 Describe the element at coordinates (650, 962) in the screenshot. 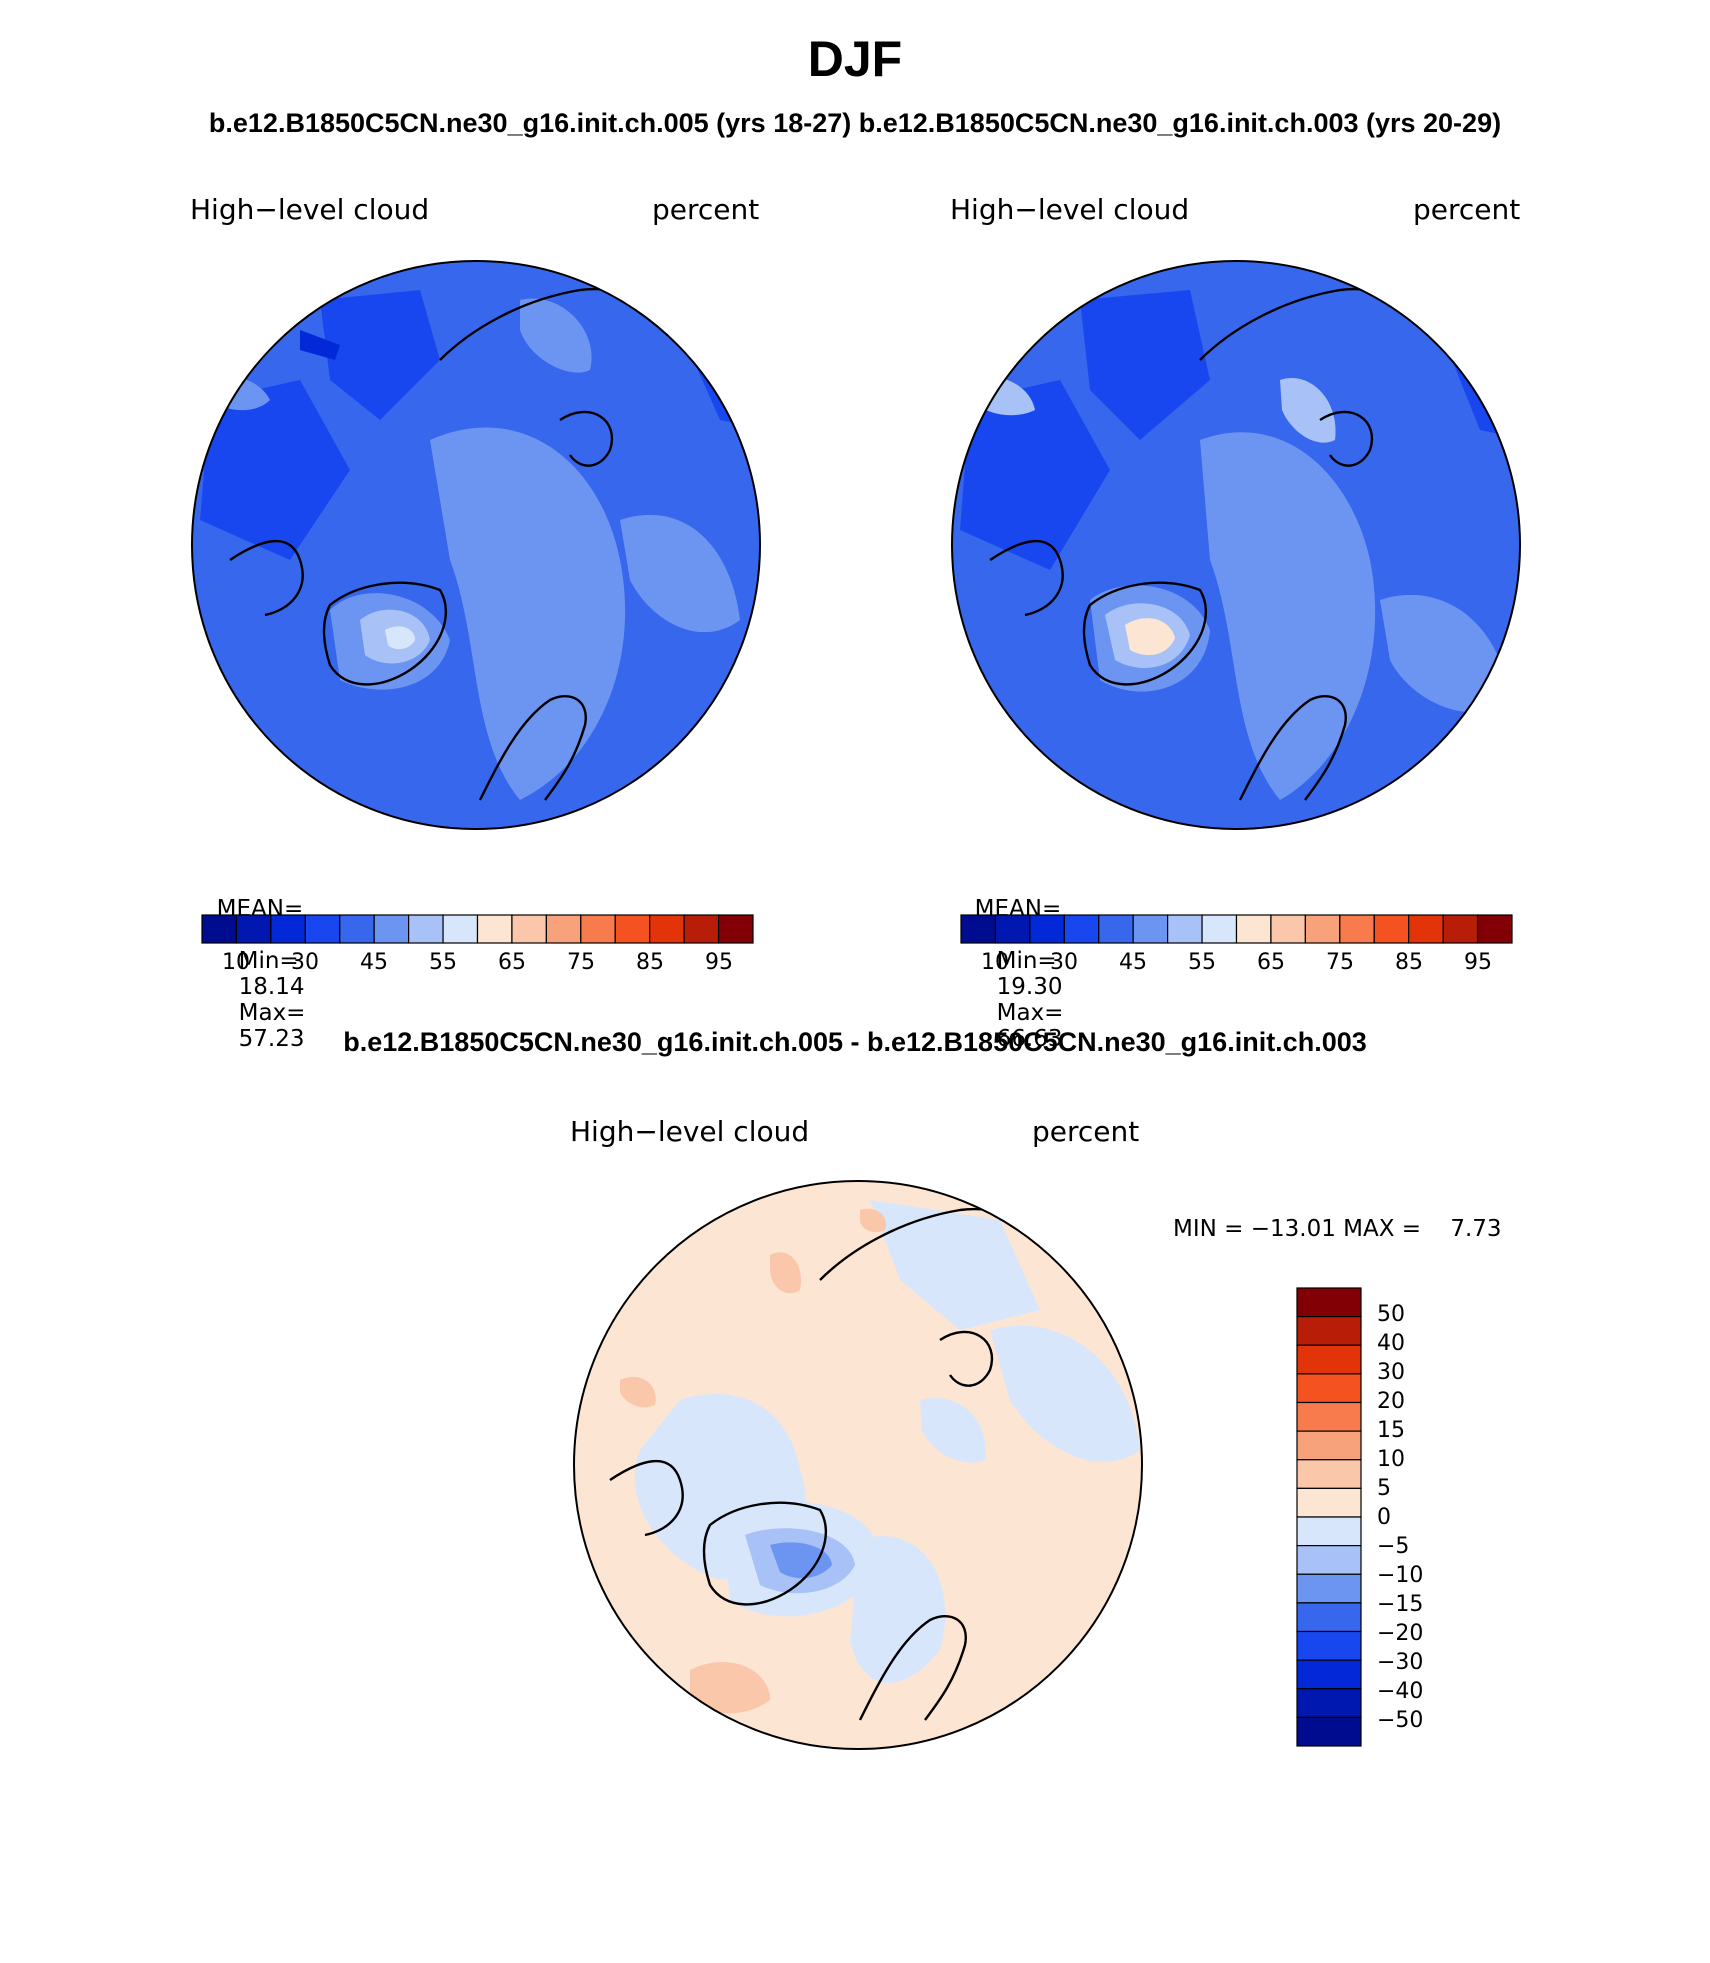

I see `panel1-tick: 85` at that location.